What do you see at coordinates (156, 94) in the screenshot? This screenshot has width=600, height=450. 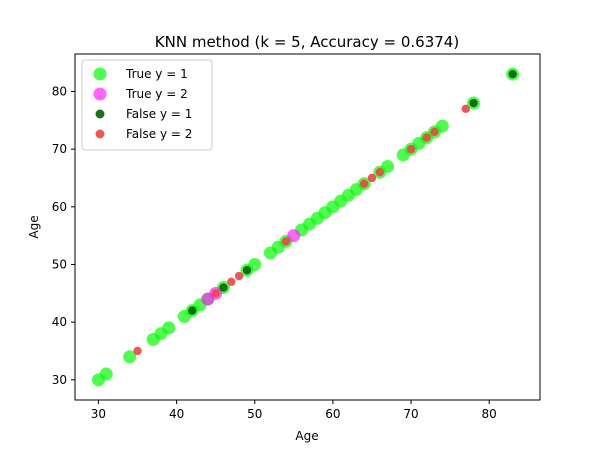 I see `legend-label: True y = 2` at bounding box center [156, 94].